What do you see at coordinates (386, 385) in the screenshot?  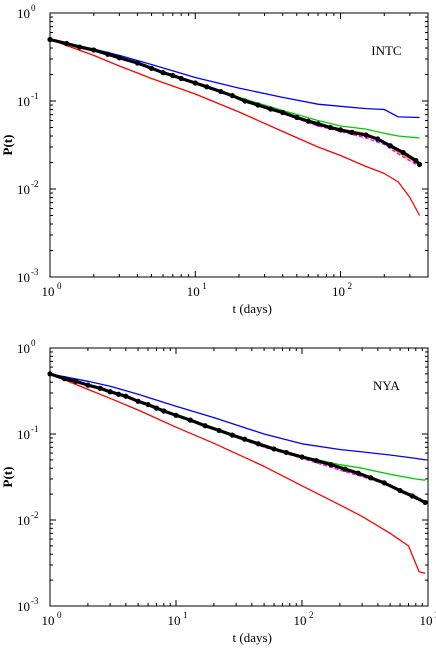 I see `panel-annotation: NYA` at bounding box center [386, 385].